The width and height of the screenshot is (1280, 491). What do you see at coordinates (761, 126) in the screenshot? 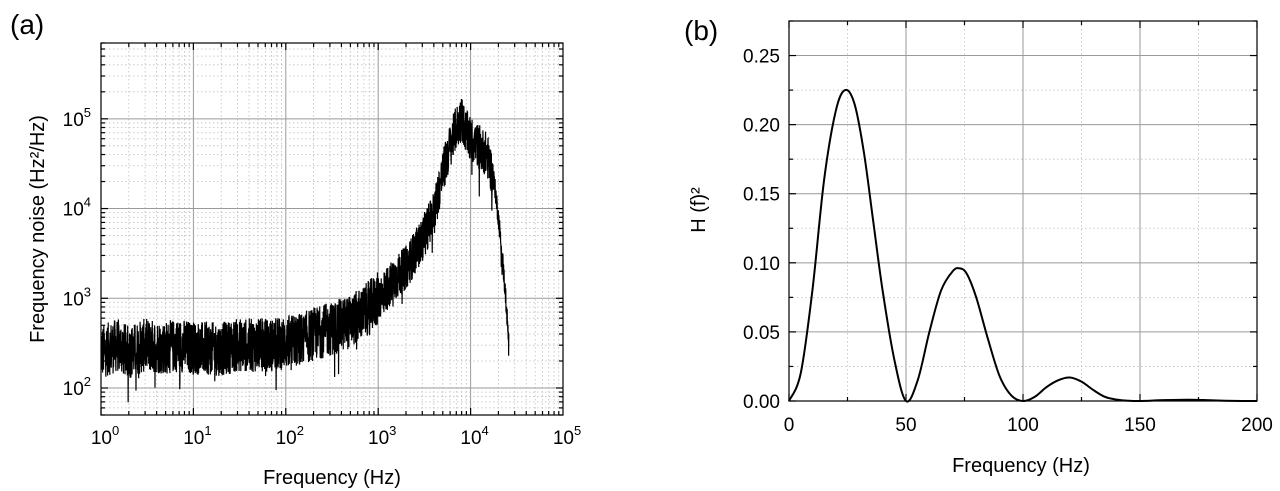
I see `chart-b-y-tick-label: 0.20` at bounding box center [761, 126].